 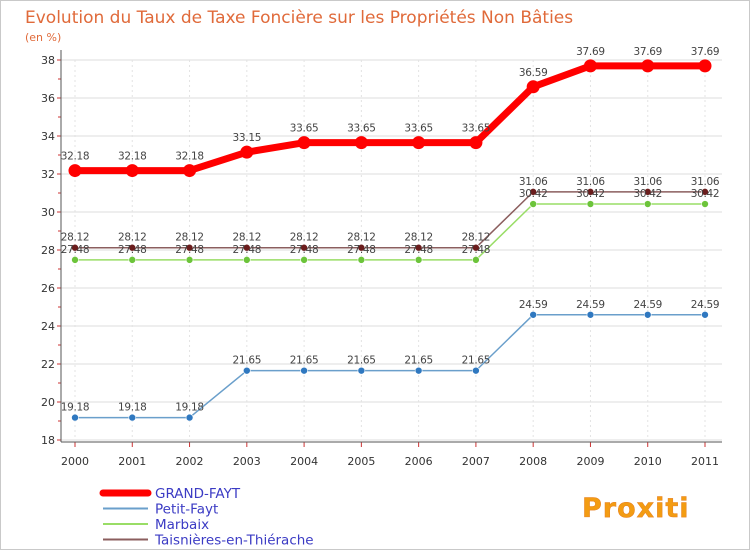 What do you see at coordinates (75, 171) in the screenshot?
I see `data-point-GRAND-FAYT-2000` at bounding box center [75, 171].